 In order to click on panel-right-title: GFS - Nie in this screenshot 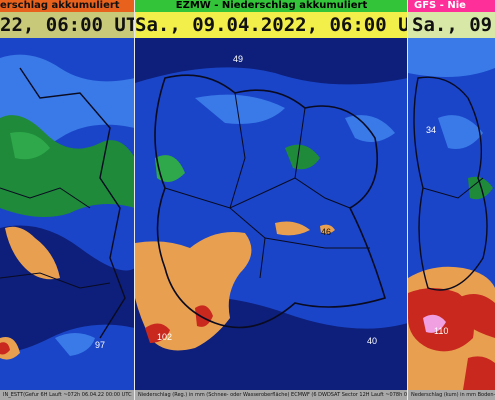, I will do `click(451, 6)`.